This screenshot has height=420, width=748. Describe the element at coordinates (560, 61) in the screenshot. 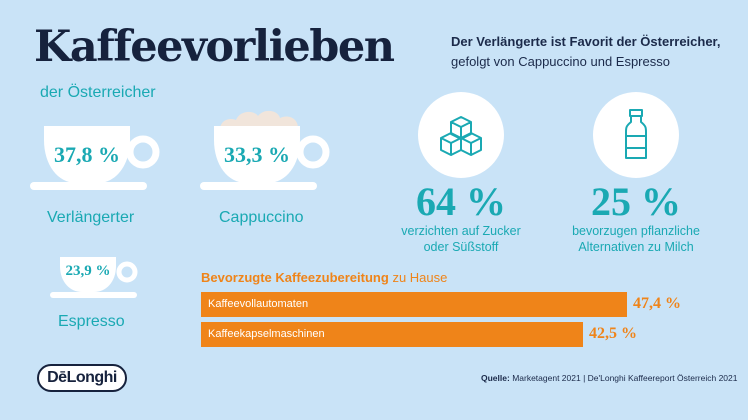

I see `headline-normal: gefolgt von Cappuccino und Espresso` at that location.